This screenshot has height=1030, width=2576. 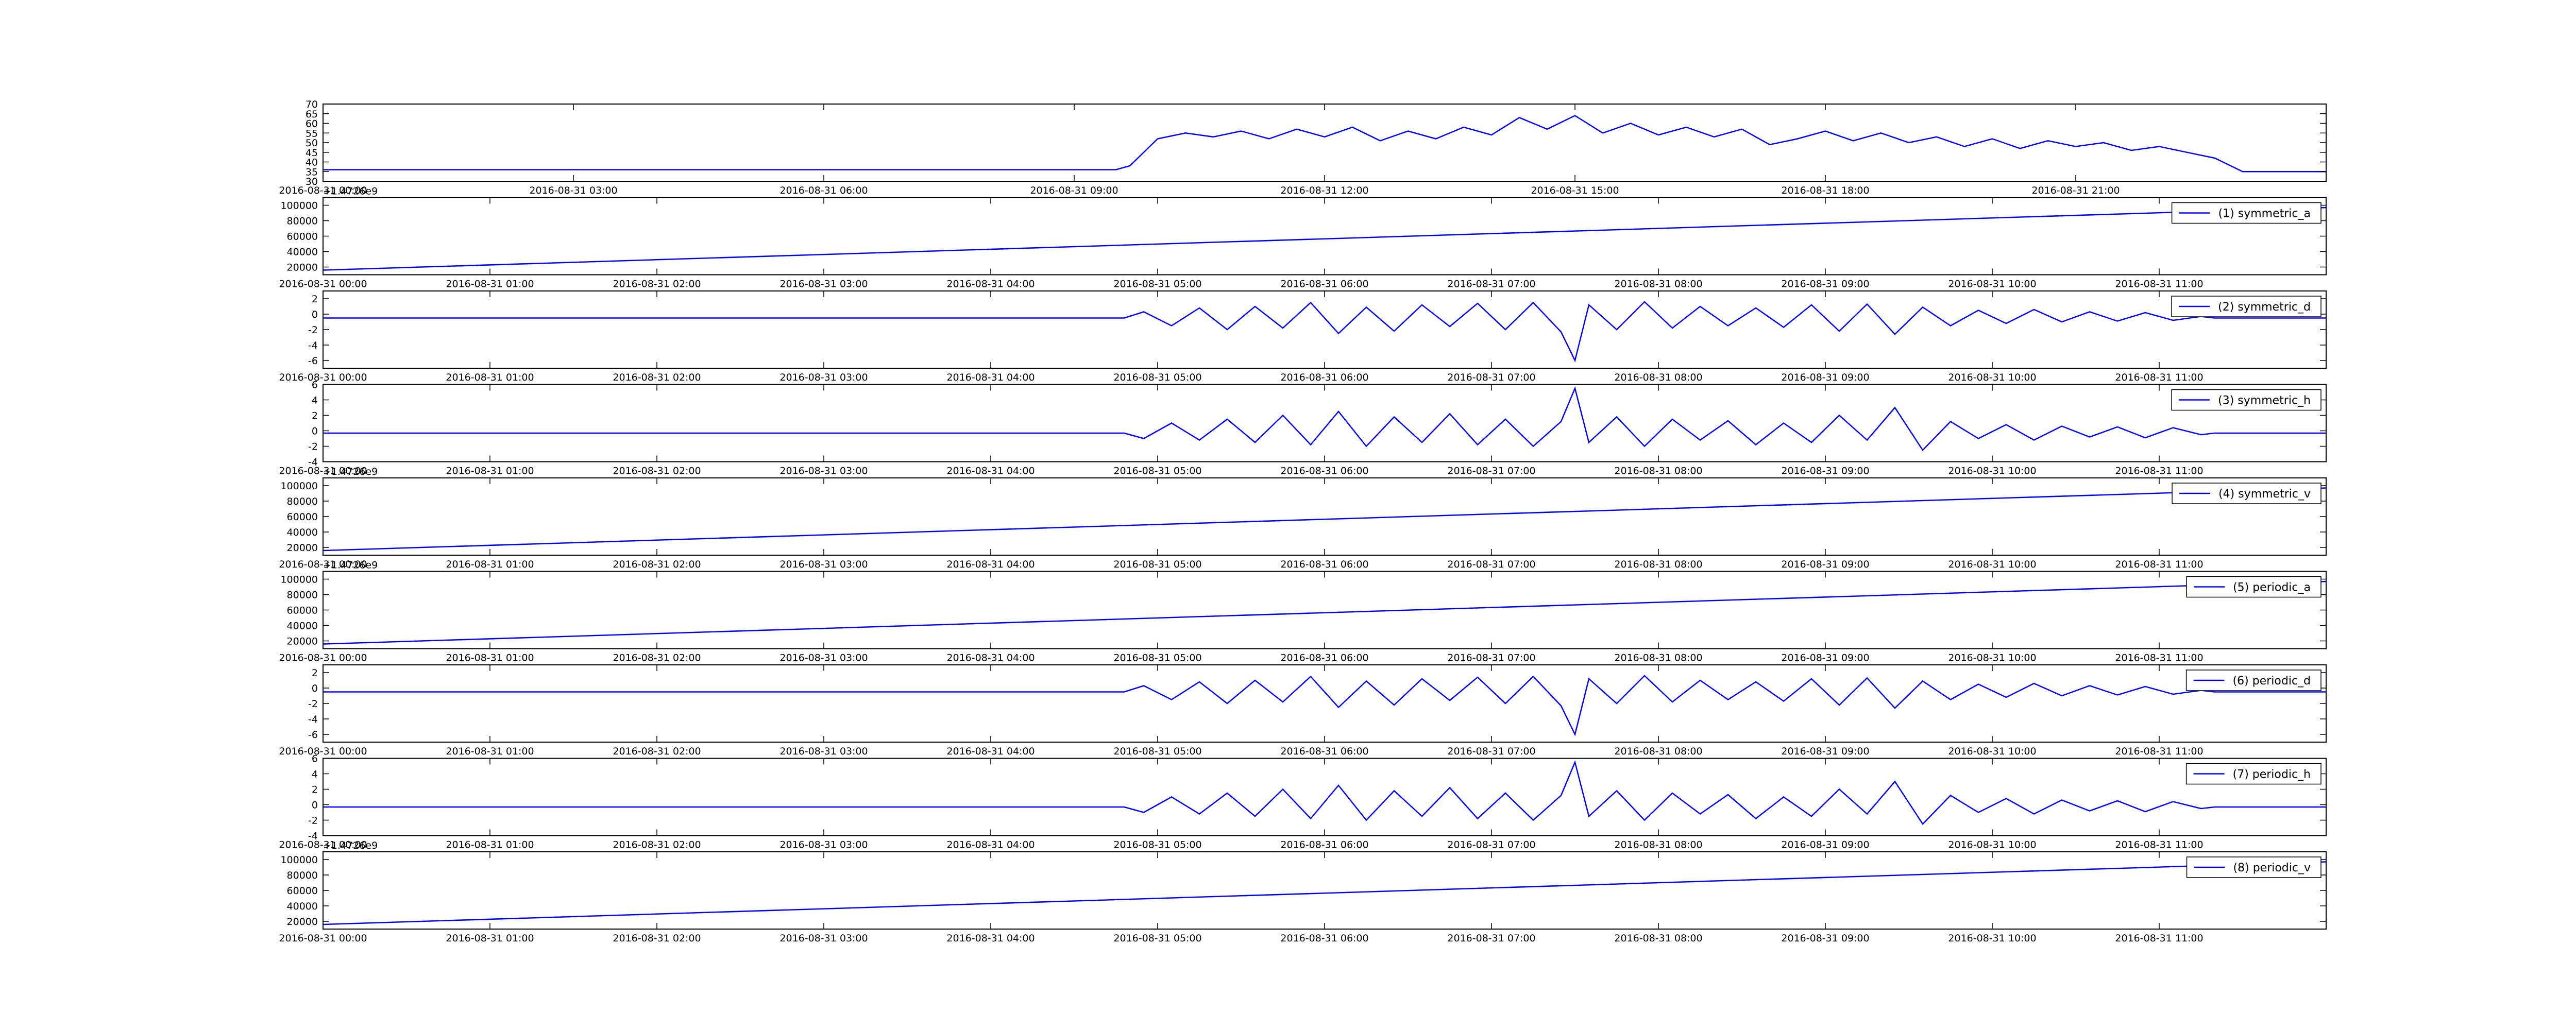 I want to click on legend-label: (5) periodic_a, so click(x=2272, y=587).